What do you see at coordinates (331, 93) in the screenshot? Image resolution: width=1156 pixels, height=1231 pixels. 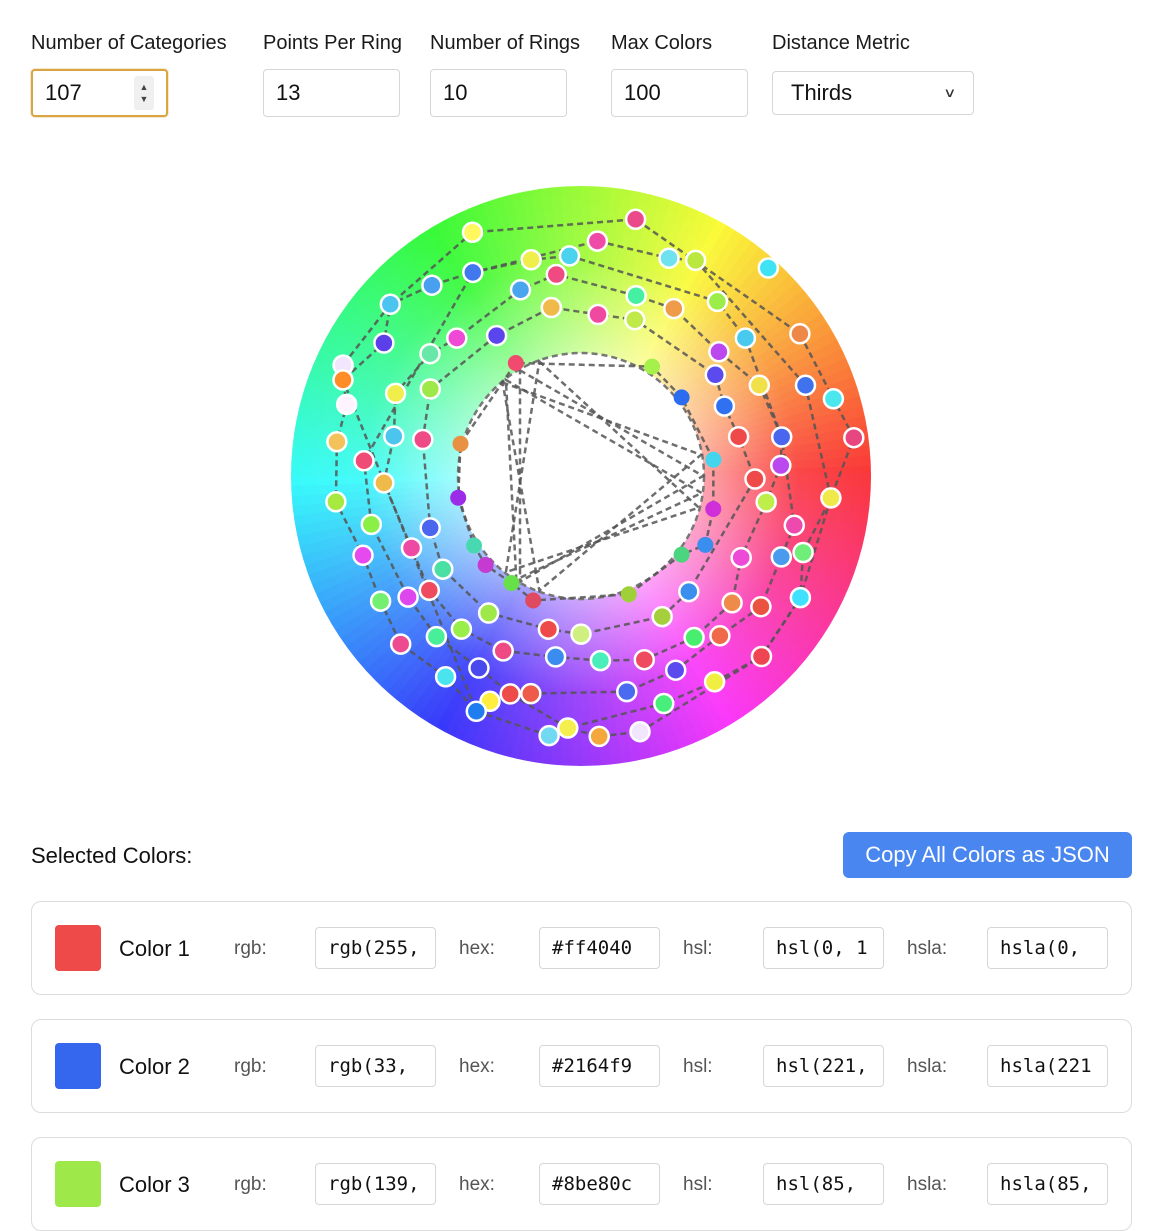 I see `points-per-ring-input` at bounding box center [331, 93].